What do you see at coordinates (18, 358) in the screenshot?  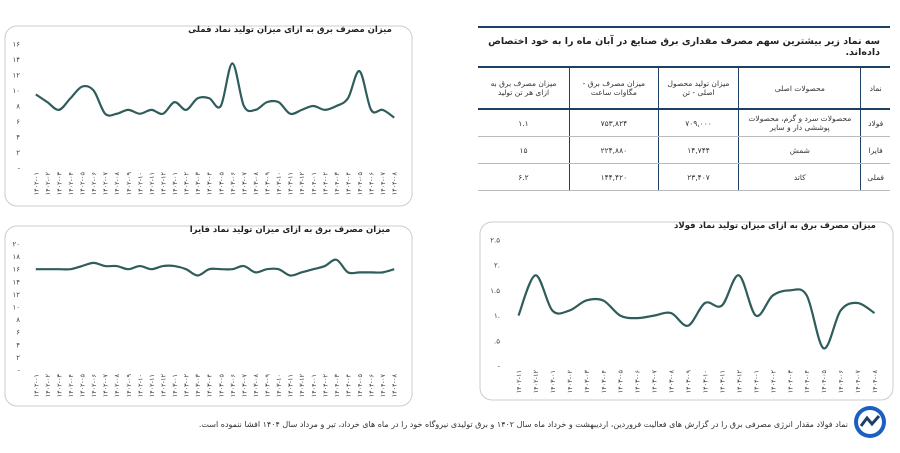 I see `y-tick-label: ۲` at bounding box center [18, 358].